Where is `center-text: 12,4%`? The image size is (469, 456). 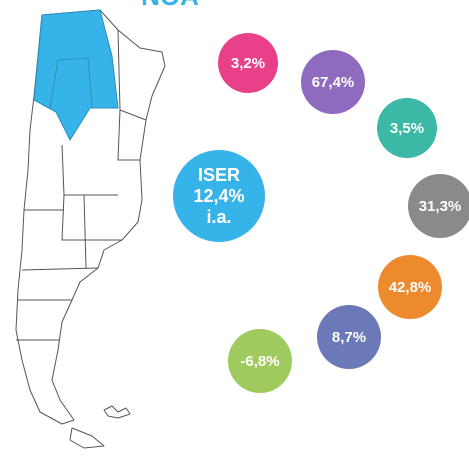
center-text: 12,4% is located at coordinates (218, 196).